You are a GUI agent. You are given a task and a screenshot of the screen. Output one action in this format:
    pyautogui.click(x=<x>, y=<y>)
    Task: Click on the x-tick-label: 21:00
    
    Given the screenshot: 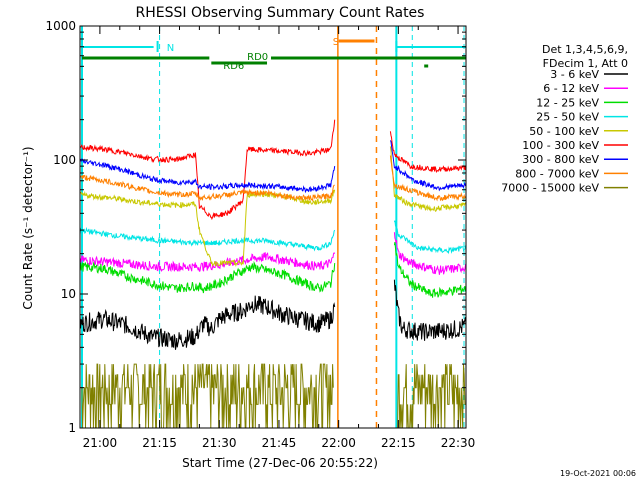 What is the action you would take?
    pyautogui.click(x=100, y=443)
    